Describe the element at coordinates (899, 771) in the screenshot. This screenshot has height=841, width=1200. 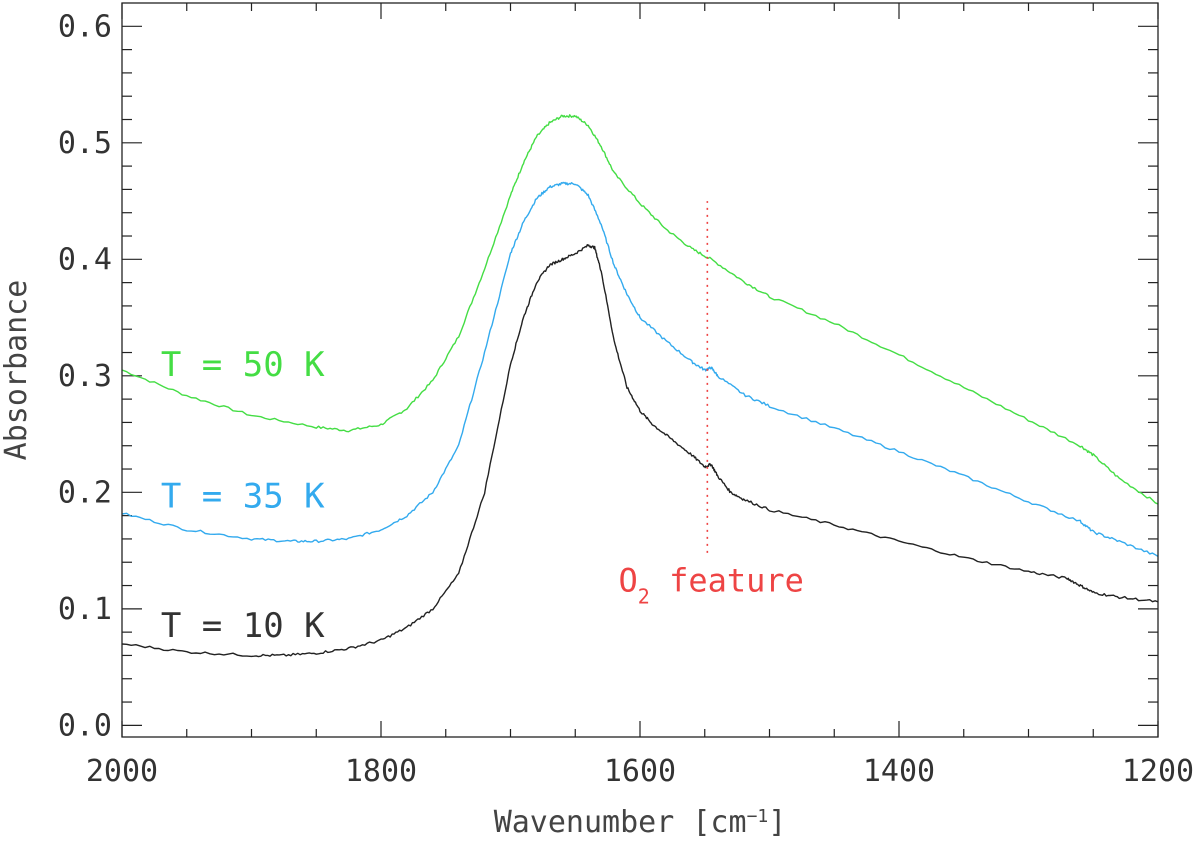
I see `x-tick-label: 1400` at that location.